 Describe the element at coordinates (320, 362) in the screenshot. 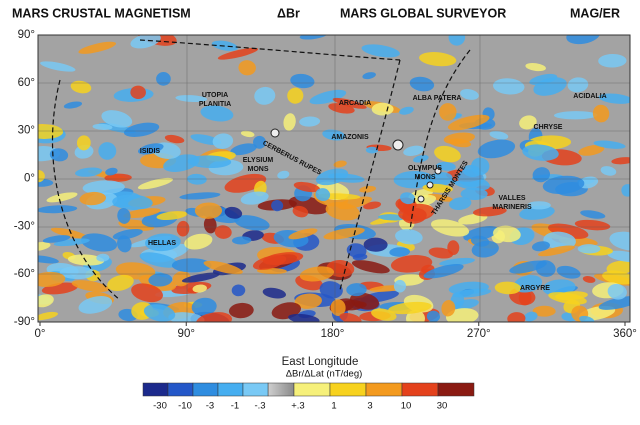

I see `x-axis-label: East Longitude` at that location.